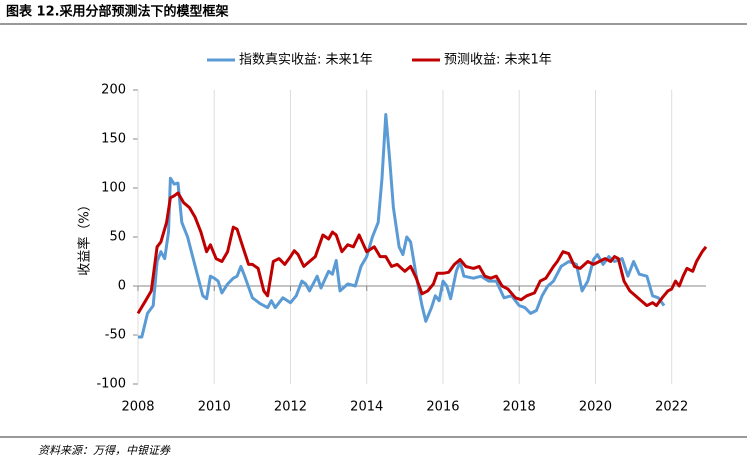 This screenshot has width=747, height=471. What do you see at coordinates (113, 139) in the screenshot?
I see `y-tick-label: 150` at bounding box center [113, 139].